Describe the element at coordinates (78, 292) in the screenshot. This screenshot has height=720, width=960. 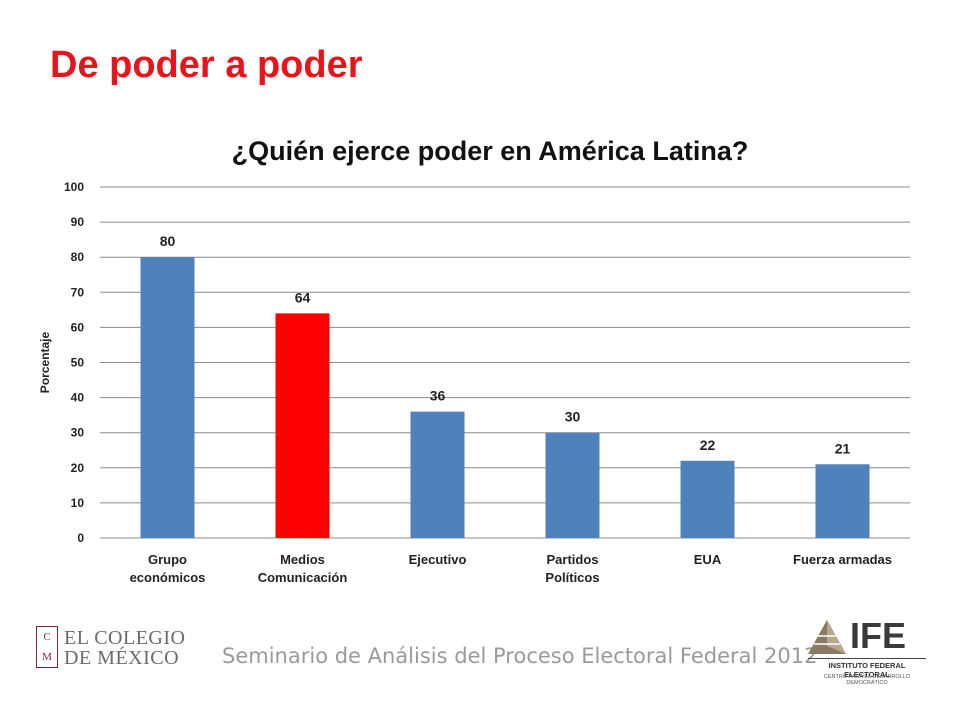
I see `y-tick-label: 70` at that location.